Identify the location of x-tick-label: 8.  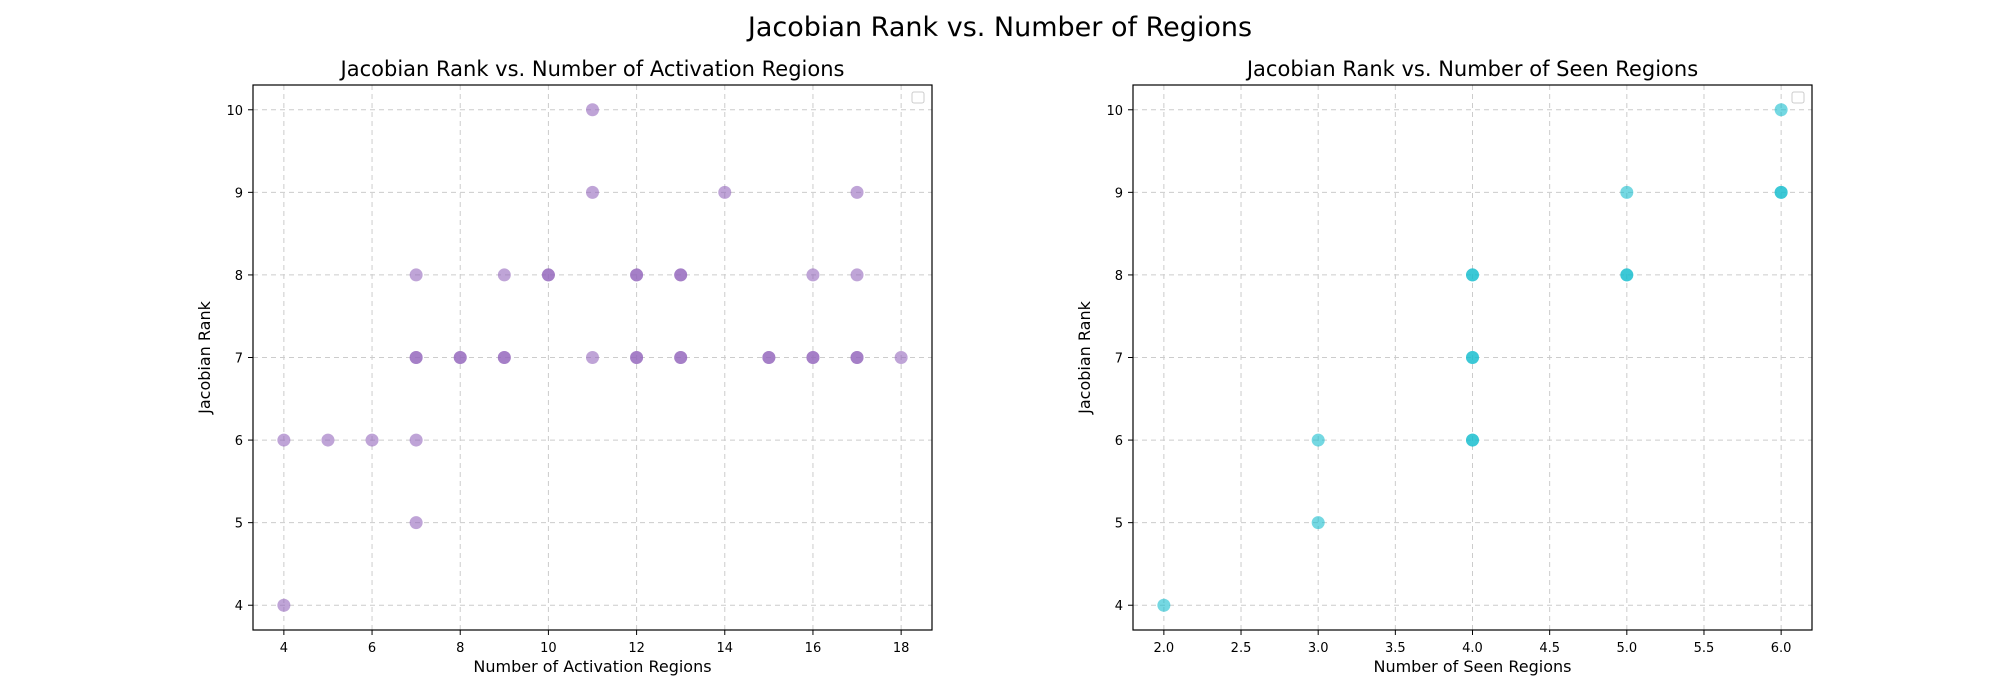
(460, 648).